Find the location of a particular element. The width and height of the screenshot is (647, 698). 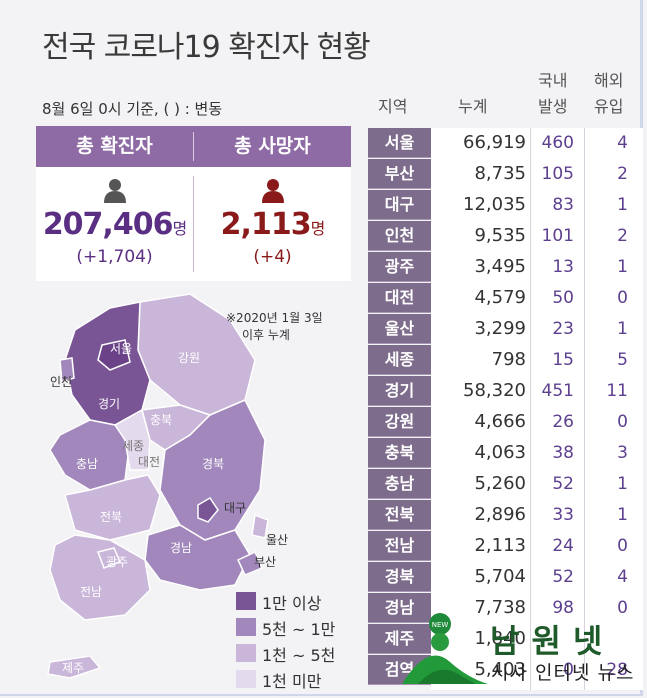

region-incheon is located at coordinates (67, 370).